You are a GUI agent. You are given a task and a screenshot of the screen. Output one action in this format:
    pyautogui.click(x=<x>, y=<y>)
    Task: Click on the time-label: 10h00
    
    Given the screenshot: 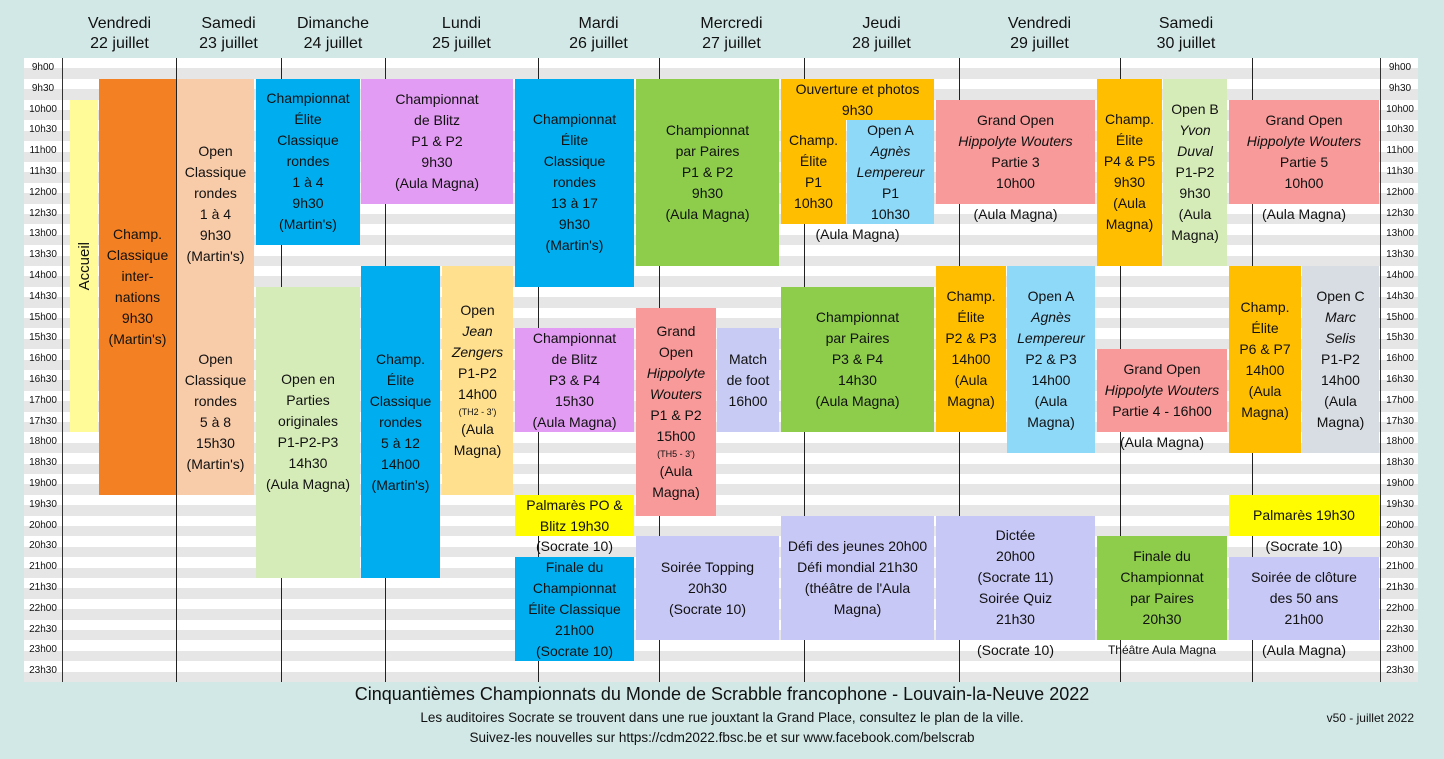 What is the action you would take?
    pyautogui.click(x=43, y=109)
    